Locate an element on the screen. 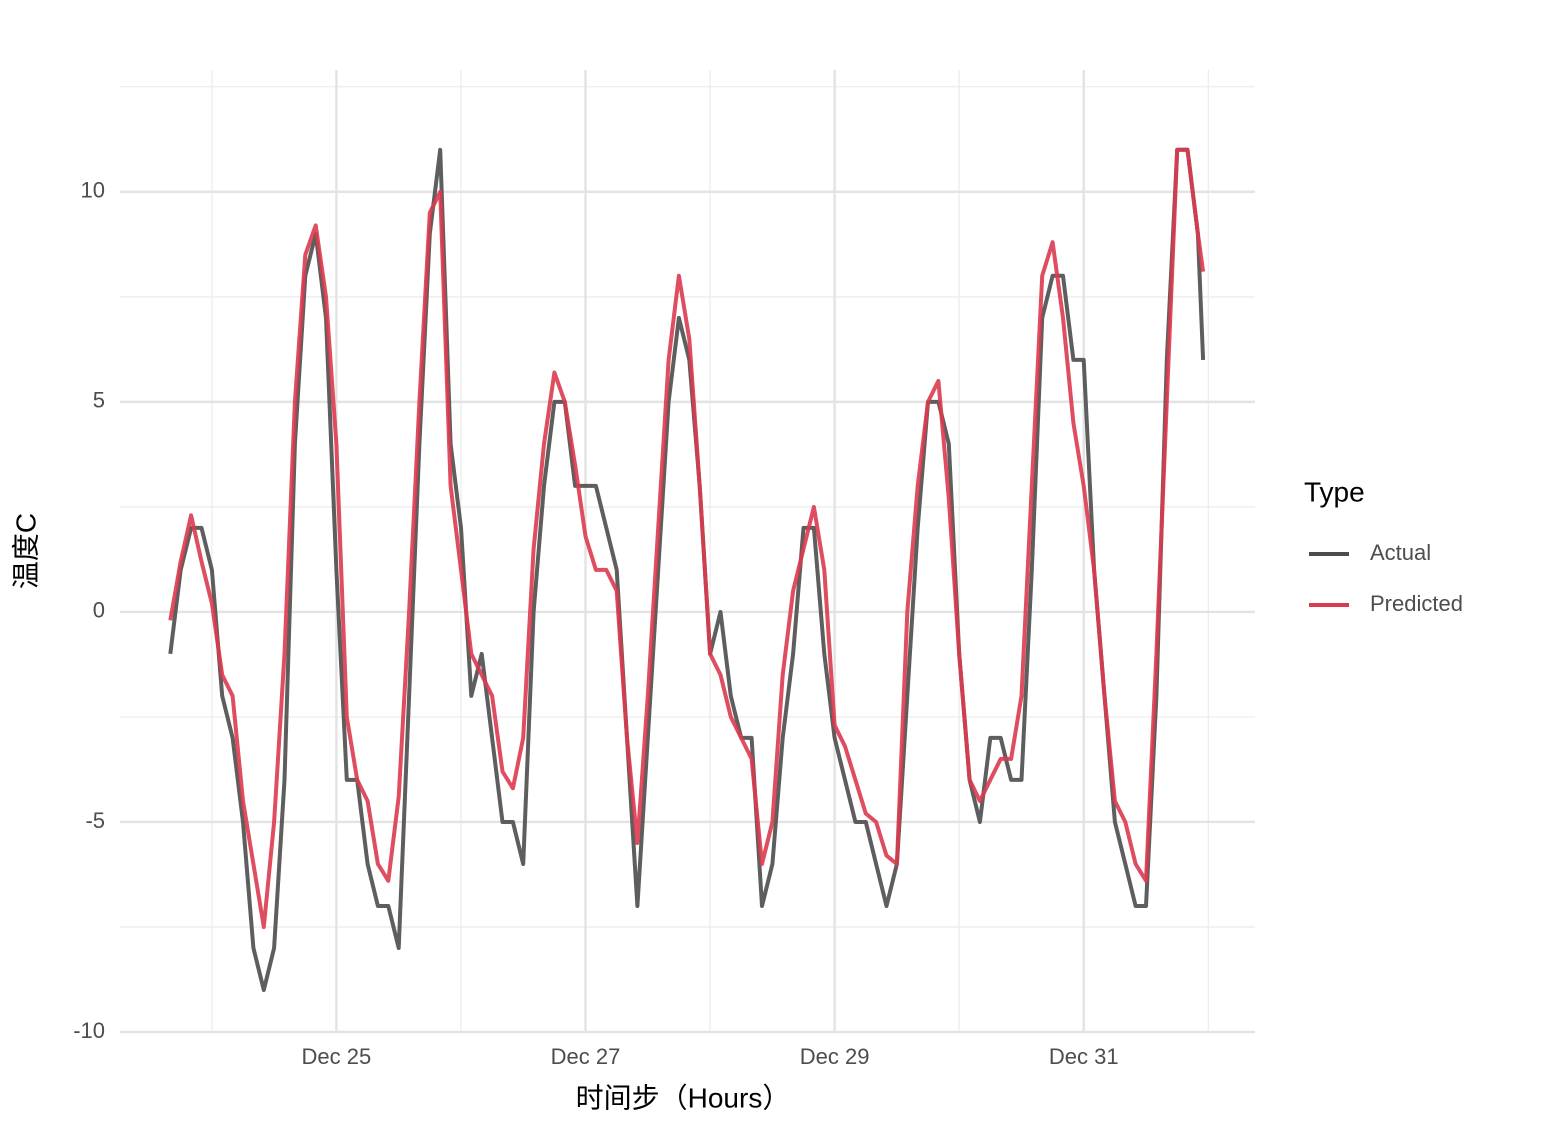 This screenshot has height=1140, width=1548. legend-label: Predicted is located at coordinates (1416, 603).